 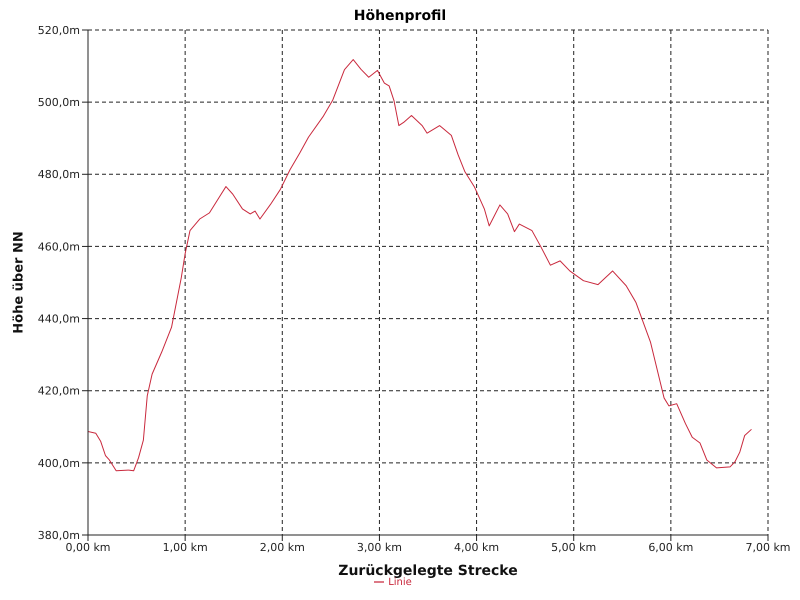 What do you see at coordinates (185, 547) in the screenshot?
I see `x-tick-label: 1,00 km` at bounding box center [185, 547].